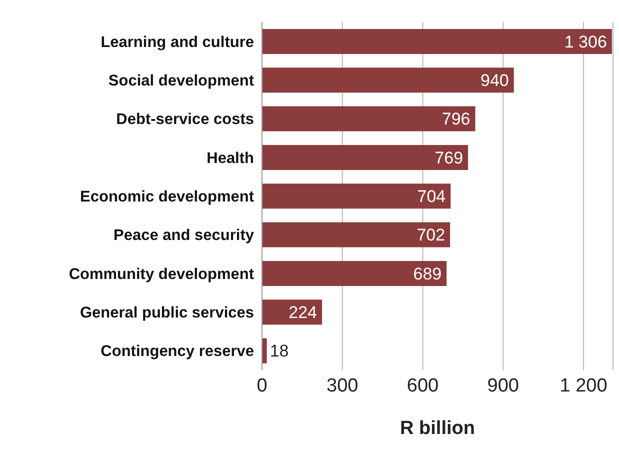 This screenshot has width=619, height=452. What do you see at coordinates (184, 235) in the screenshot?
I see `y-tick-label: Peace and security` at bounding box center [184, 235].